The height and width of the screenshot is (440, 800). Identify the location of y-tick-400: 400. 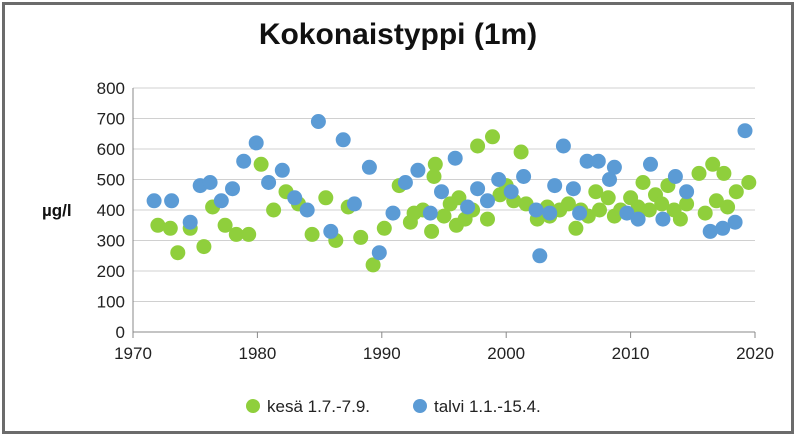
(111, 210).